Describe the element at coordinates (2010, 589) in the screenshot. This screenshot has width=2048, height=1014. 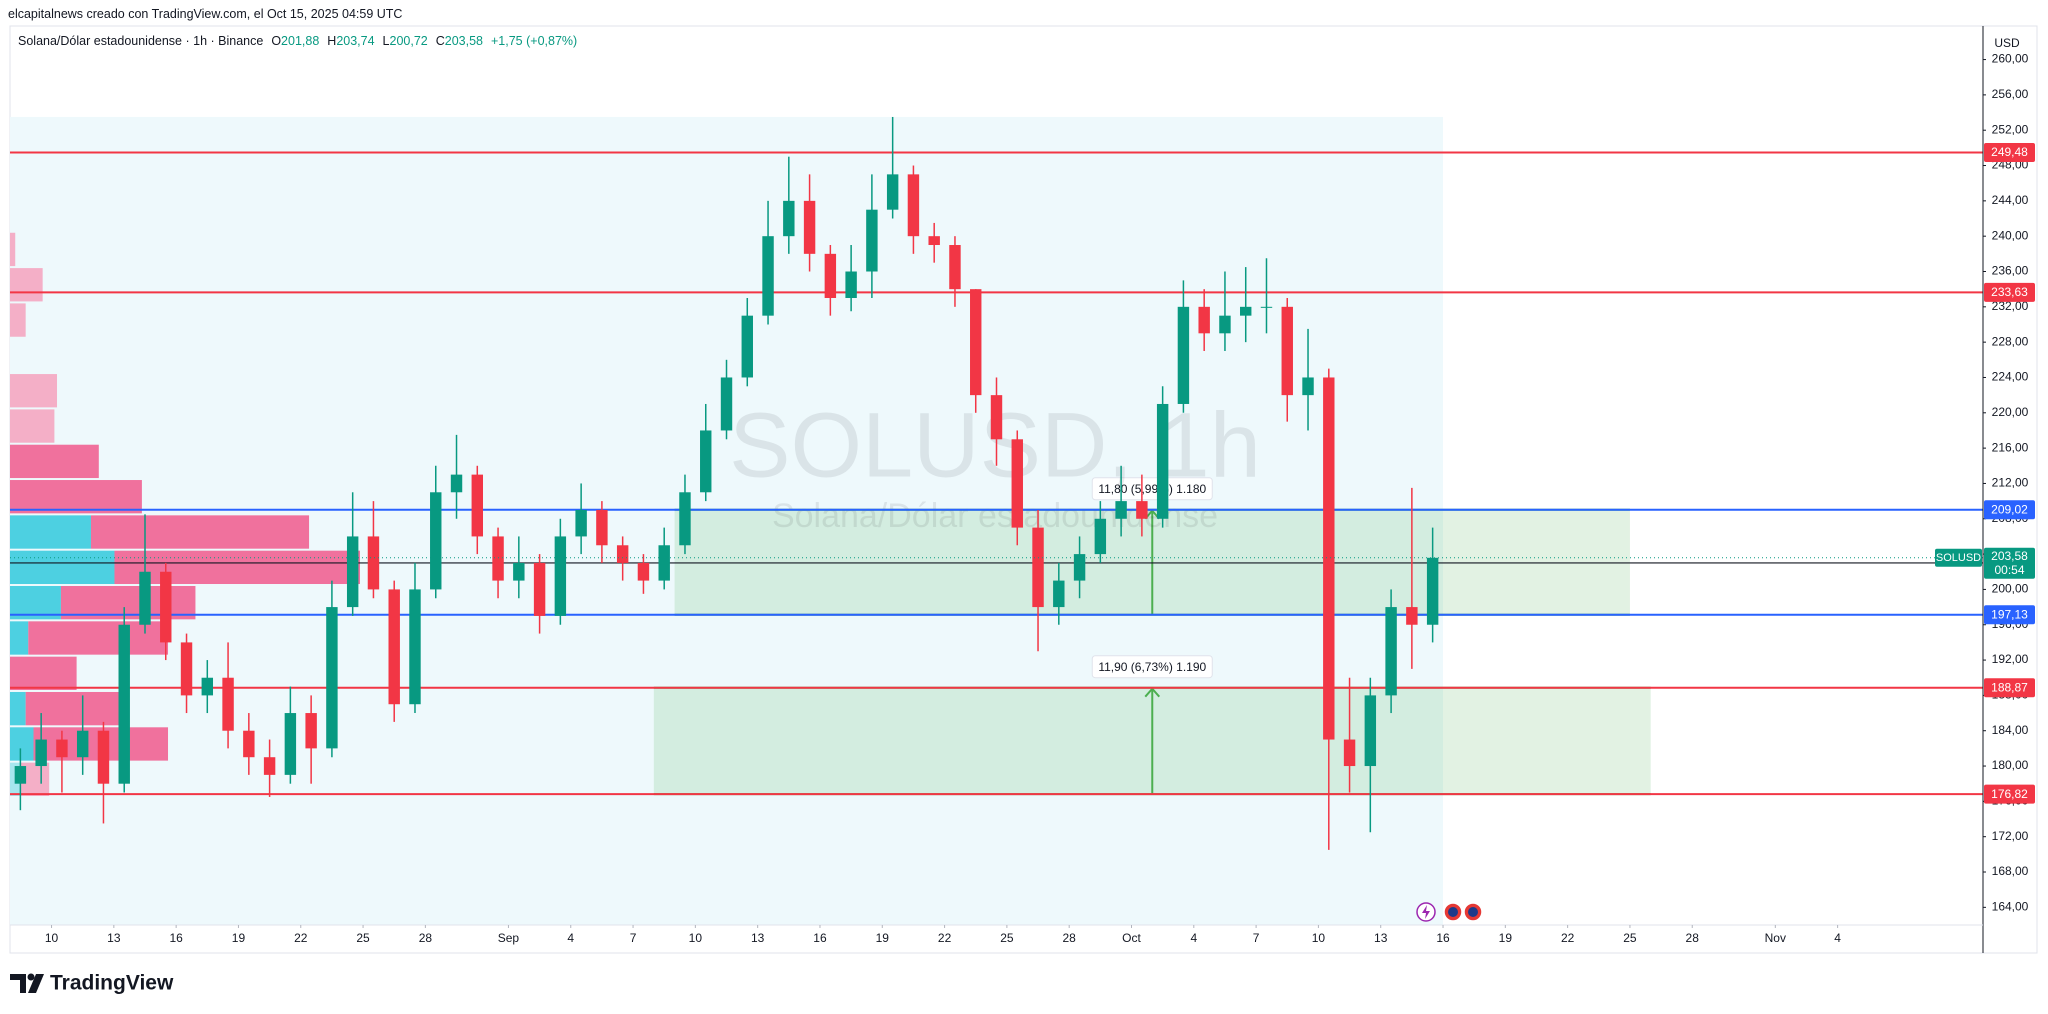
I see `y-tick-label: 200,00` at that location.